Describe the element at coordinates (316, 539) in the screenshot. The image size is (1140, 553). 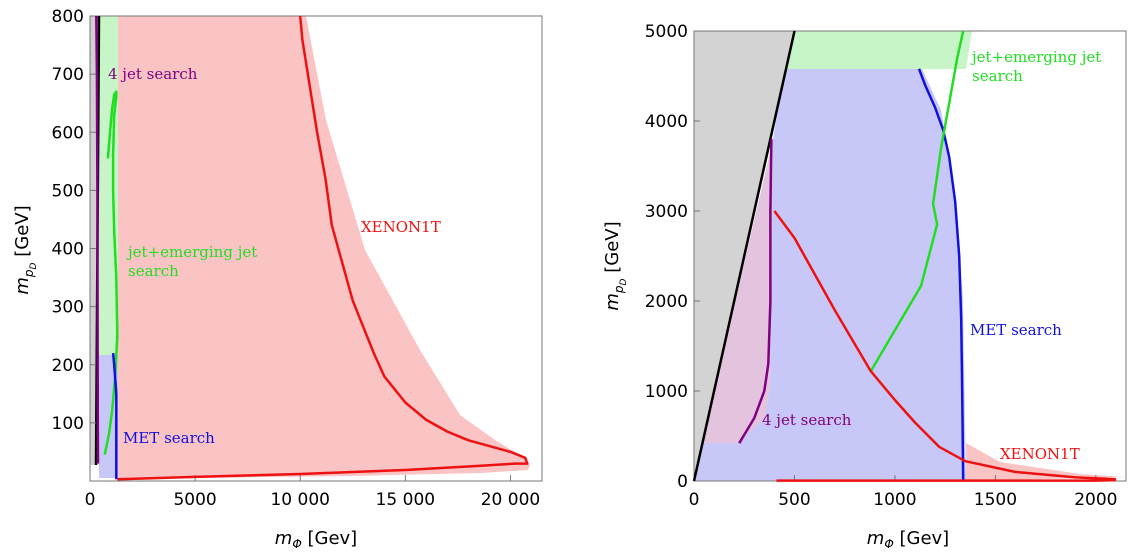
I see `left-x-axis-label: mΦ [Gev]` at that location.